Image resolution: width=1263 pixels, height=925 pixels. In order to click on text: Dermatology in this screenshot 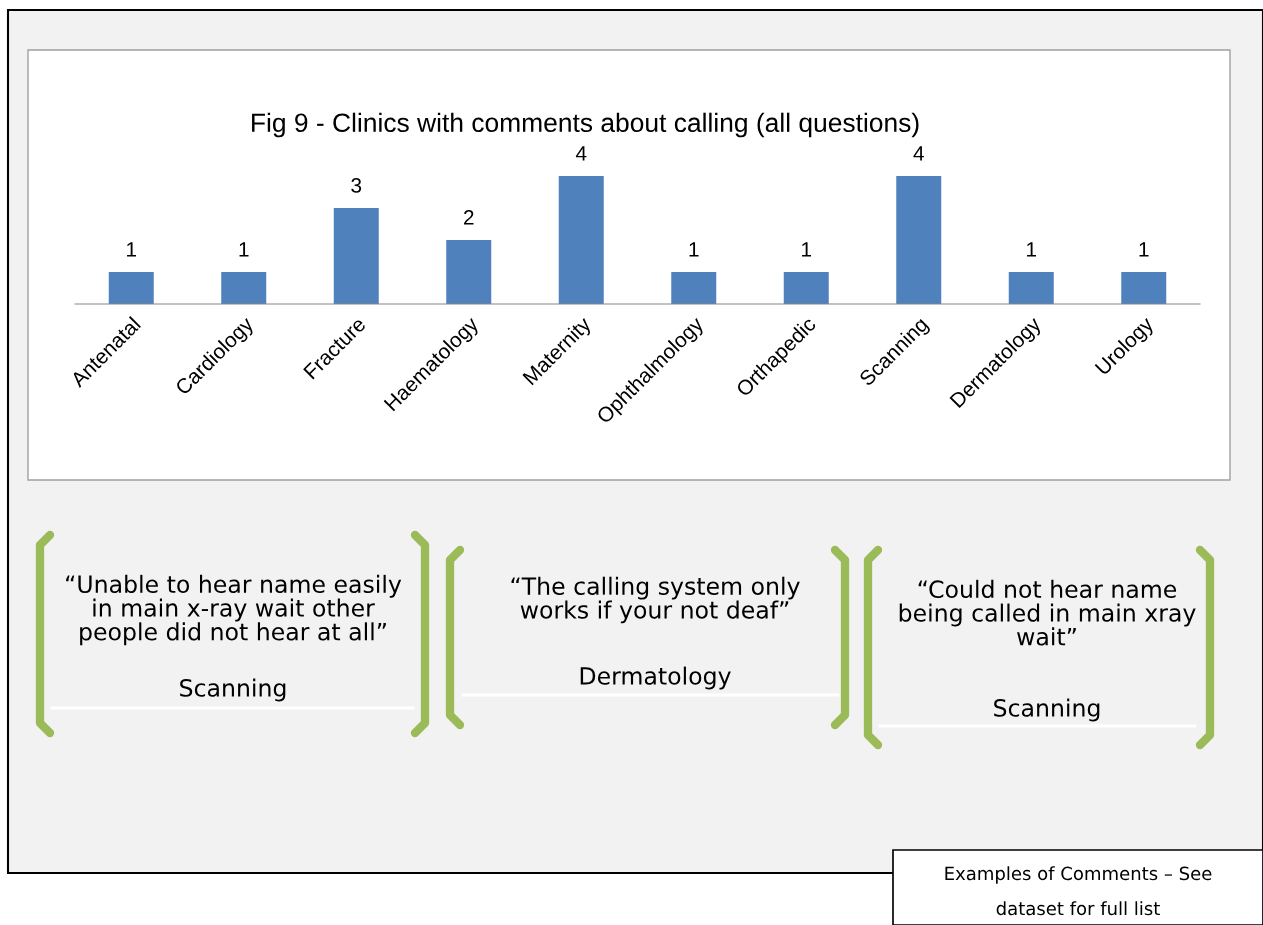, I will do `click(655, 678)`.